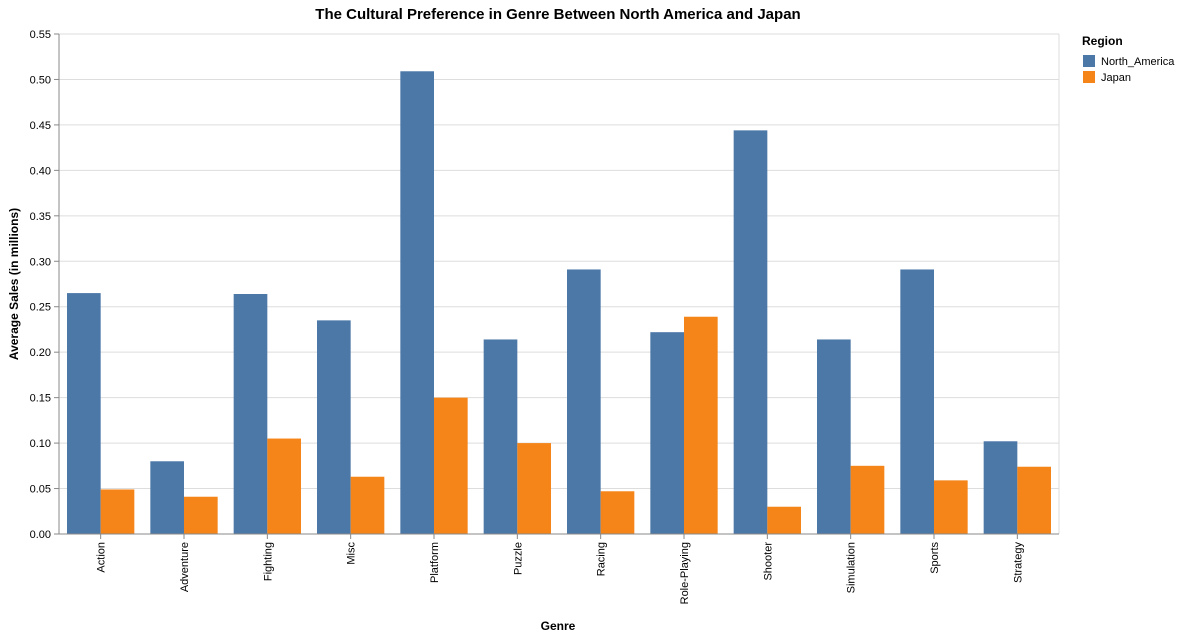 The image size is (1191, 638). Describe the element at coordinates (40, 35) in the screenshot. I see `y-tick-label: 0.55` at that location.